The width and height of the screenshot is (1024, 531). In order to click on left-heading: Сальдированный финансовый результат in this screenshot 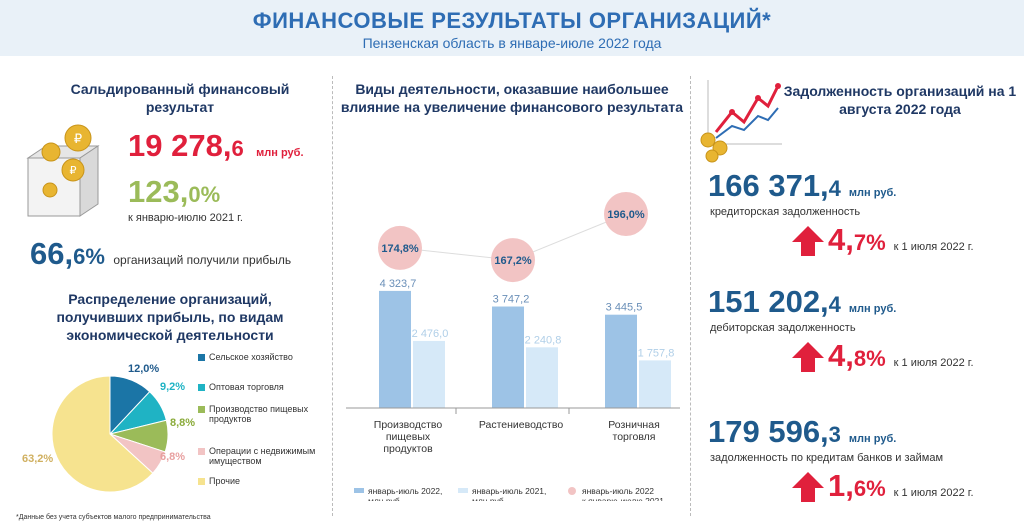, I will do `click(180, 98)`.